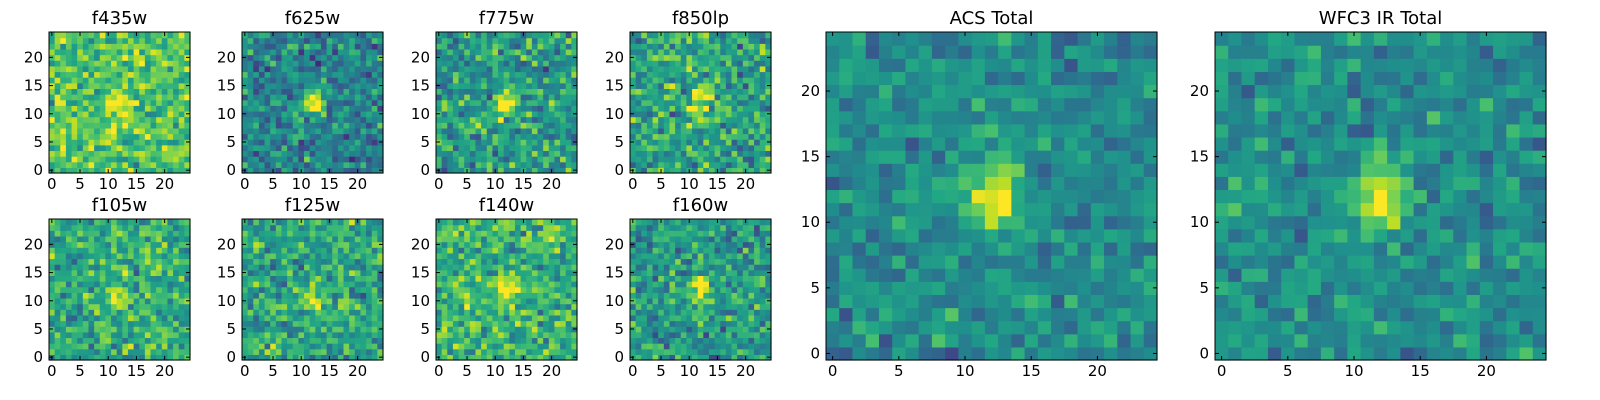 The height and width of the screenshot is (400, 1600). Describe the element at coordinates (467, 184) in the screenshot. I see `x-tick-label: 5` at that location.